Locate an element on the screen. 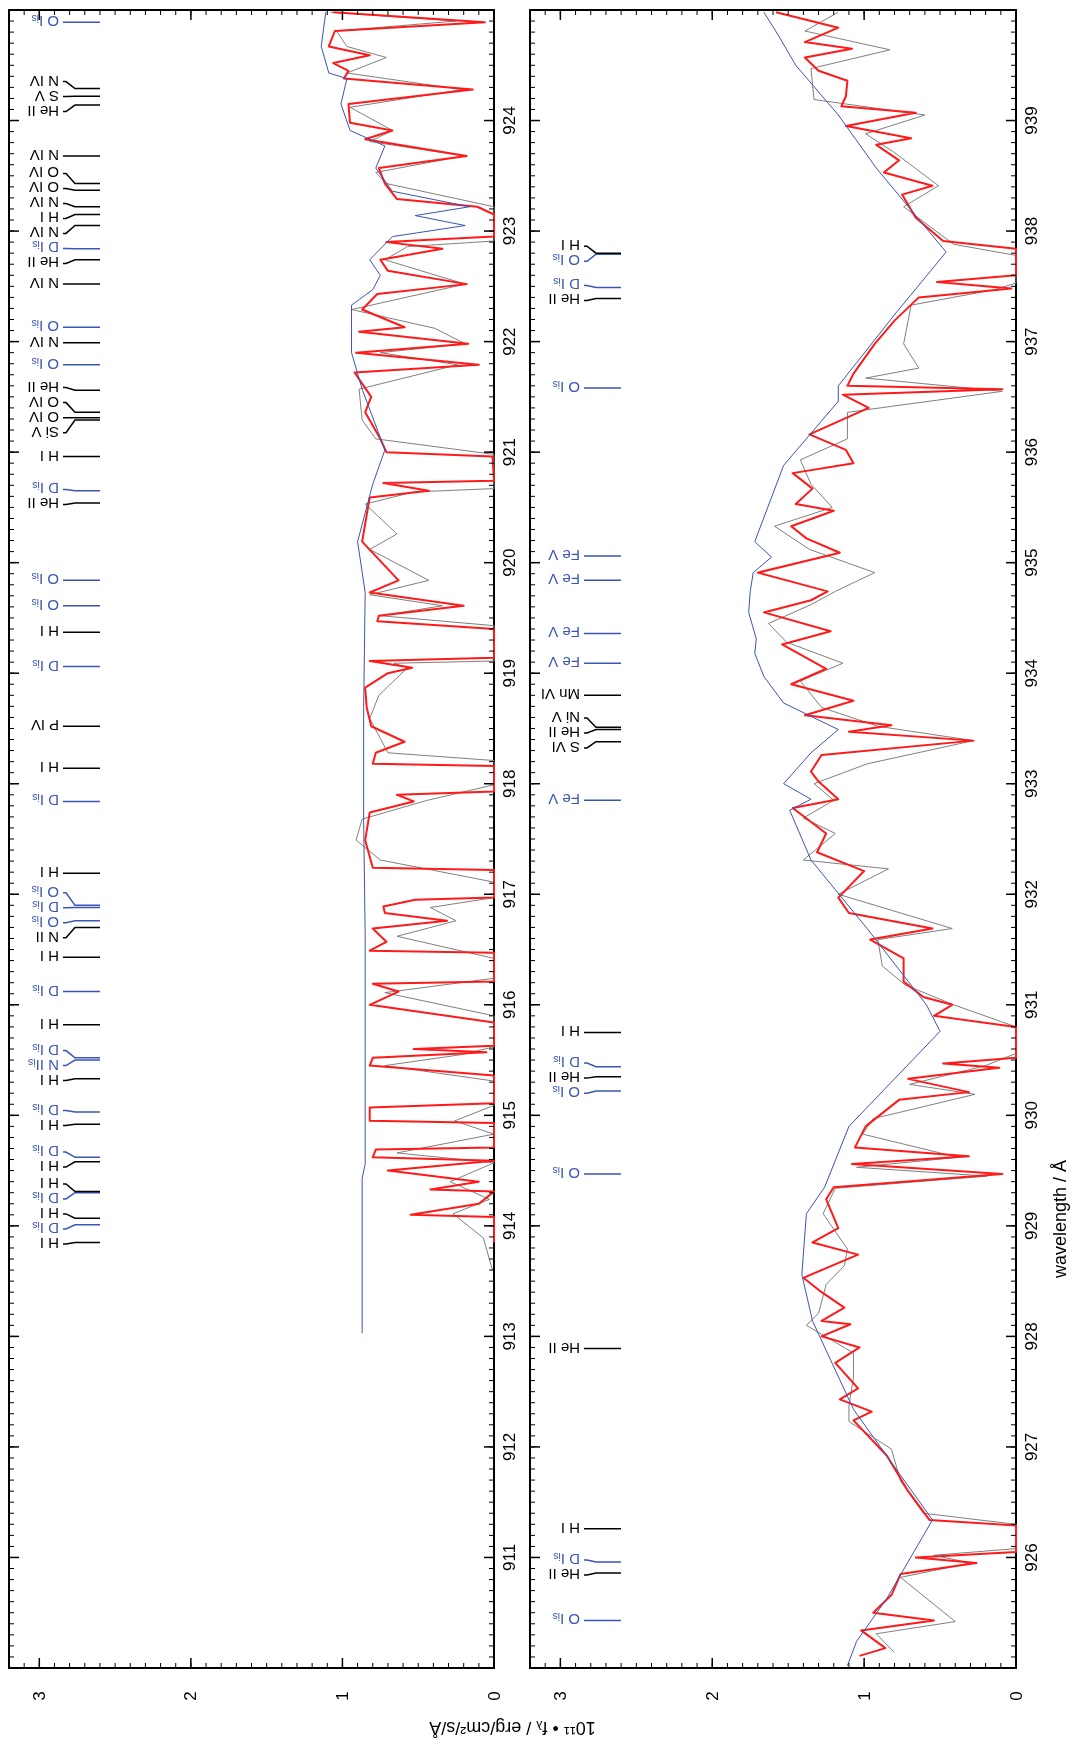 The width and height of the screenshot is (1074, 1745). y-tick-label: 930 is located at coordinates (1031, 1115).